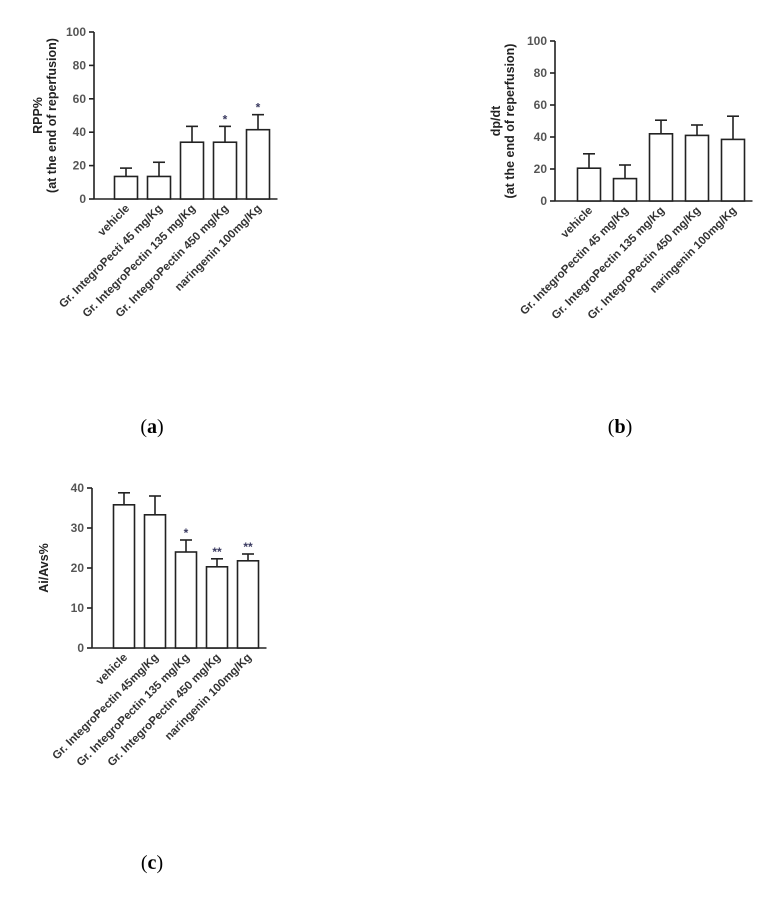  I want to click on panel-label: (c), so click(152, 863).